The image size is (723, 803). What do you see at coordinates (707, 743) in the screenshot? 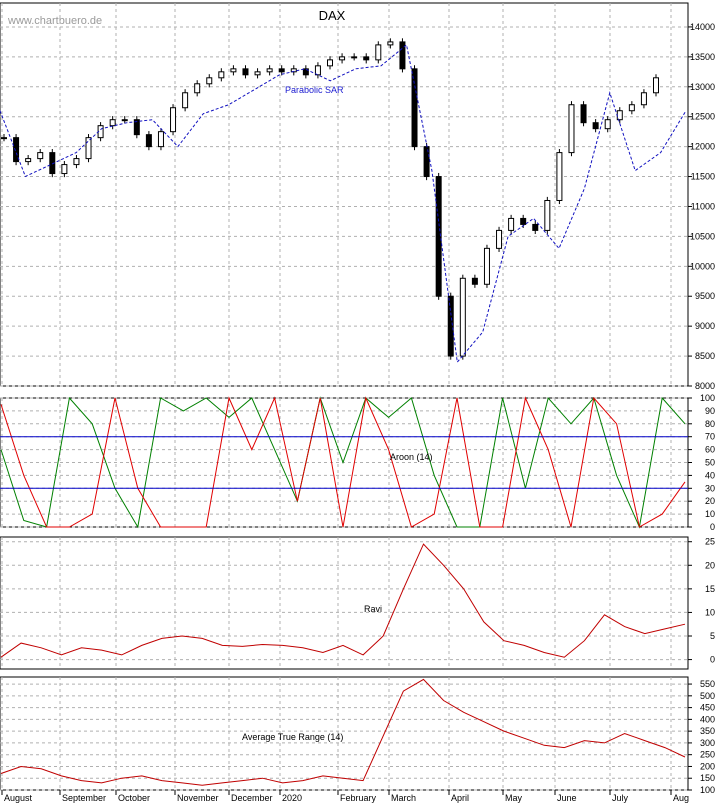
I see `y-tick-label: 300` at bounding box center [707, 743].